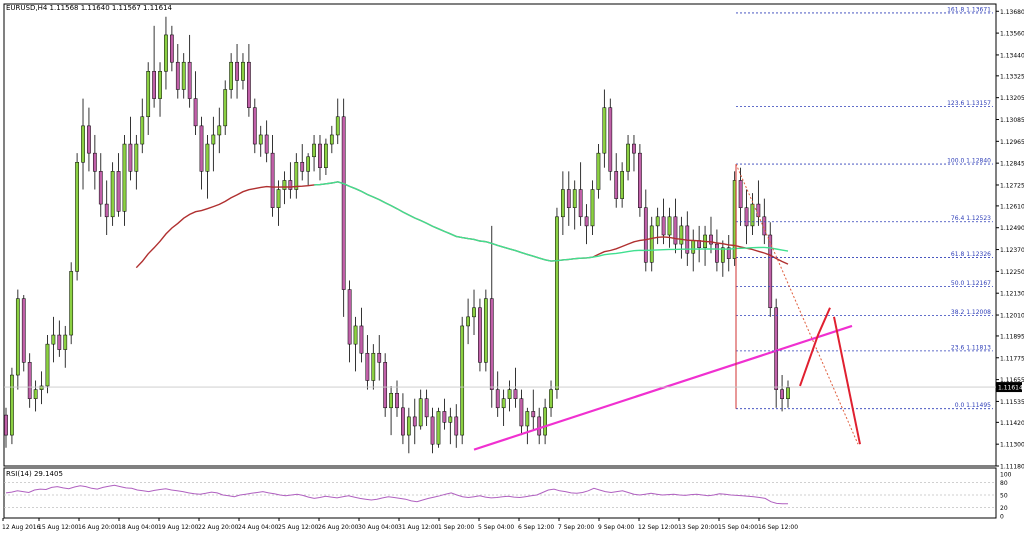 The width and height of the screenshot is (1024, 534). Describe the element at coordinates (1012, 12) in the screenshot. I see `price-tick-label: 1.13680` at that location.